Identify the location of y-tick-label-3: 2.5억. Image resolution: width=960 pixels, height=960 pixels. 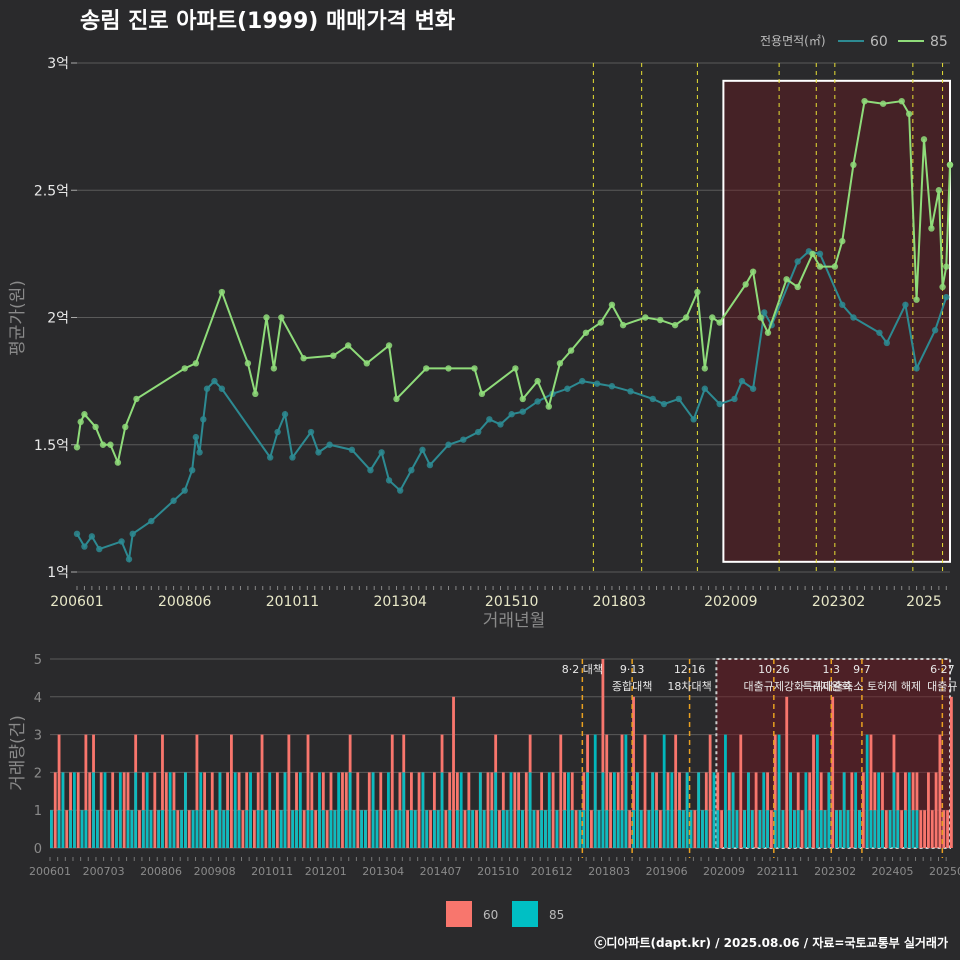
(51, 191).